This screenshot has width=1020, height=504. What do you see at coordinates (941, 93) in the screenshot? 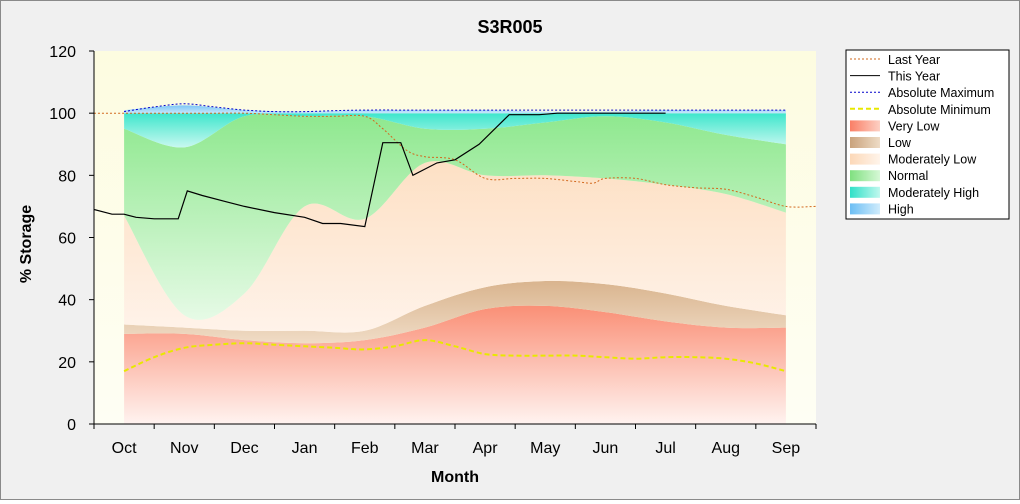
I see `legend-label-absolute-maximum: Absolute Maximum` at bounding box center [941, 93].